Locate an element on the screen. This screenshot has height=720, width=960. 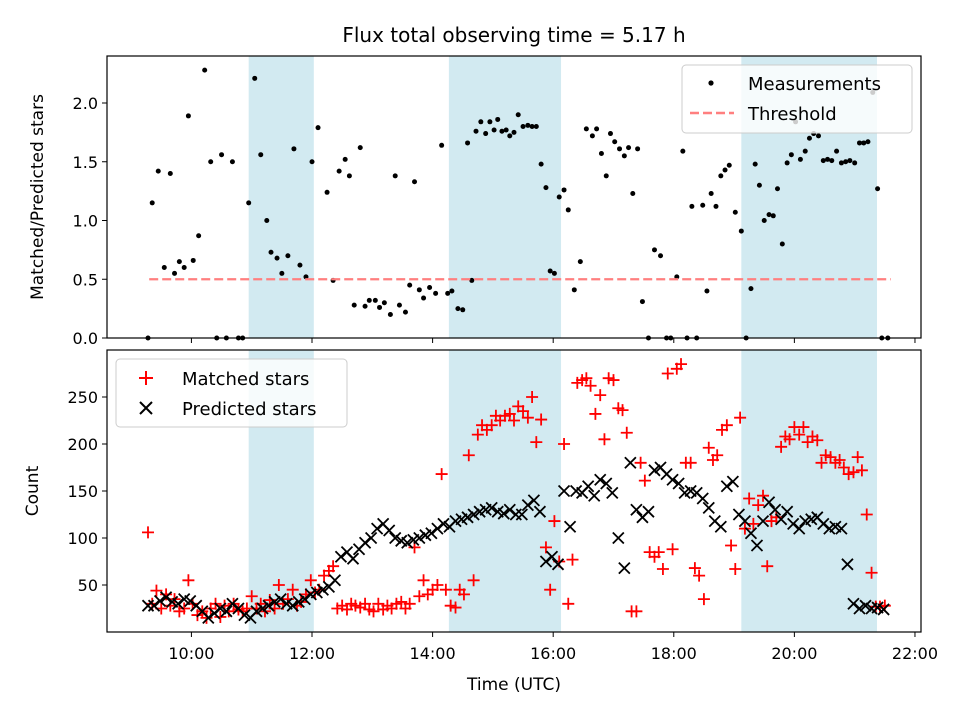
y-tick-label: 100 is located at coordinates (82, 538).